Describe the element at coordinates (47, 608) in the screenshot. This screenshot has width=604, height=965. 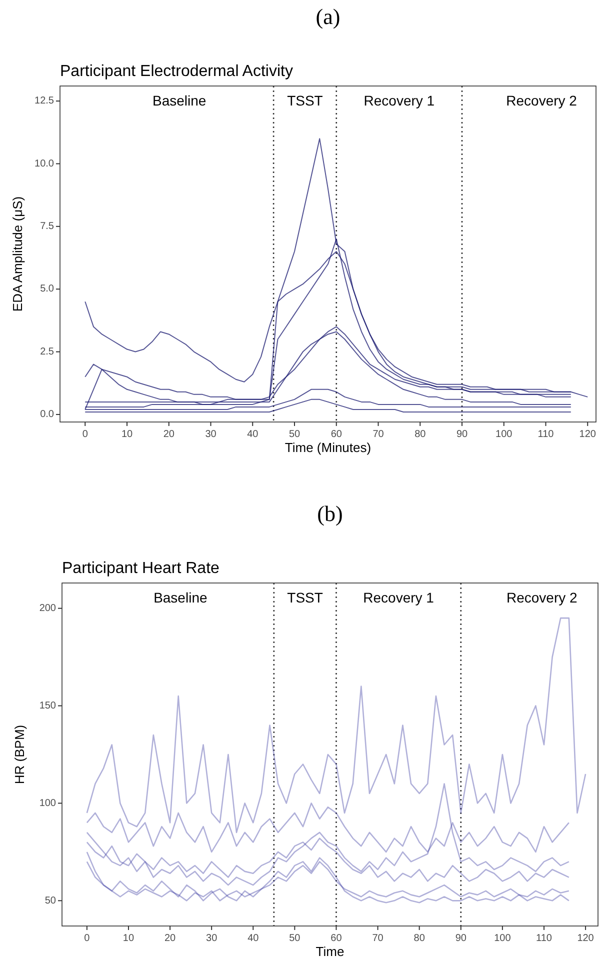
I see `y-tick-label: 200` at that location.